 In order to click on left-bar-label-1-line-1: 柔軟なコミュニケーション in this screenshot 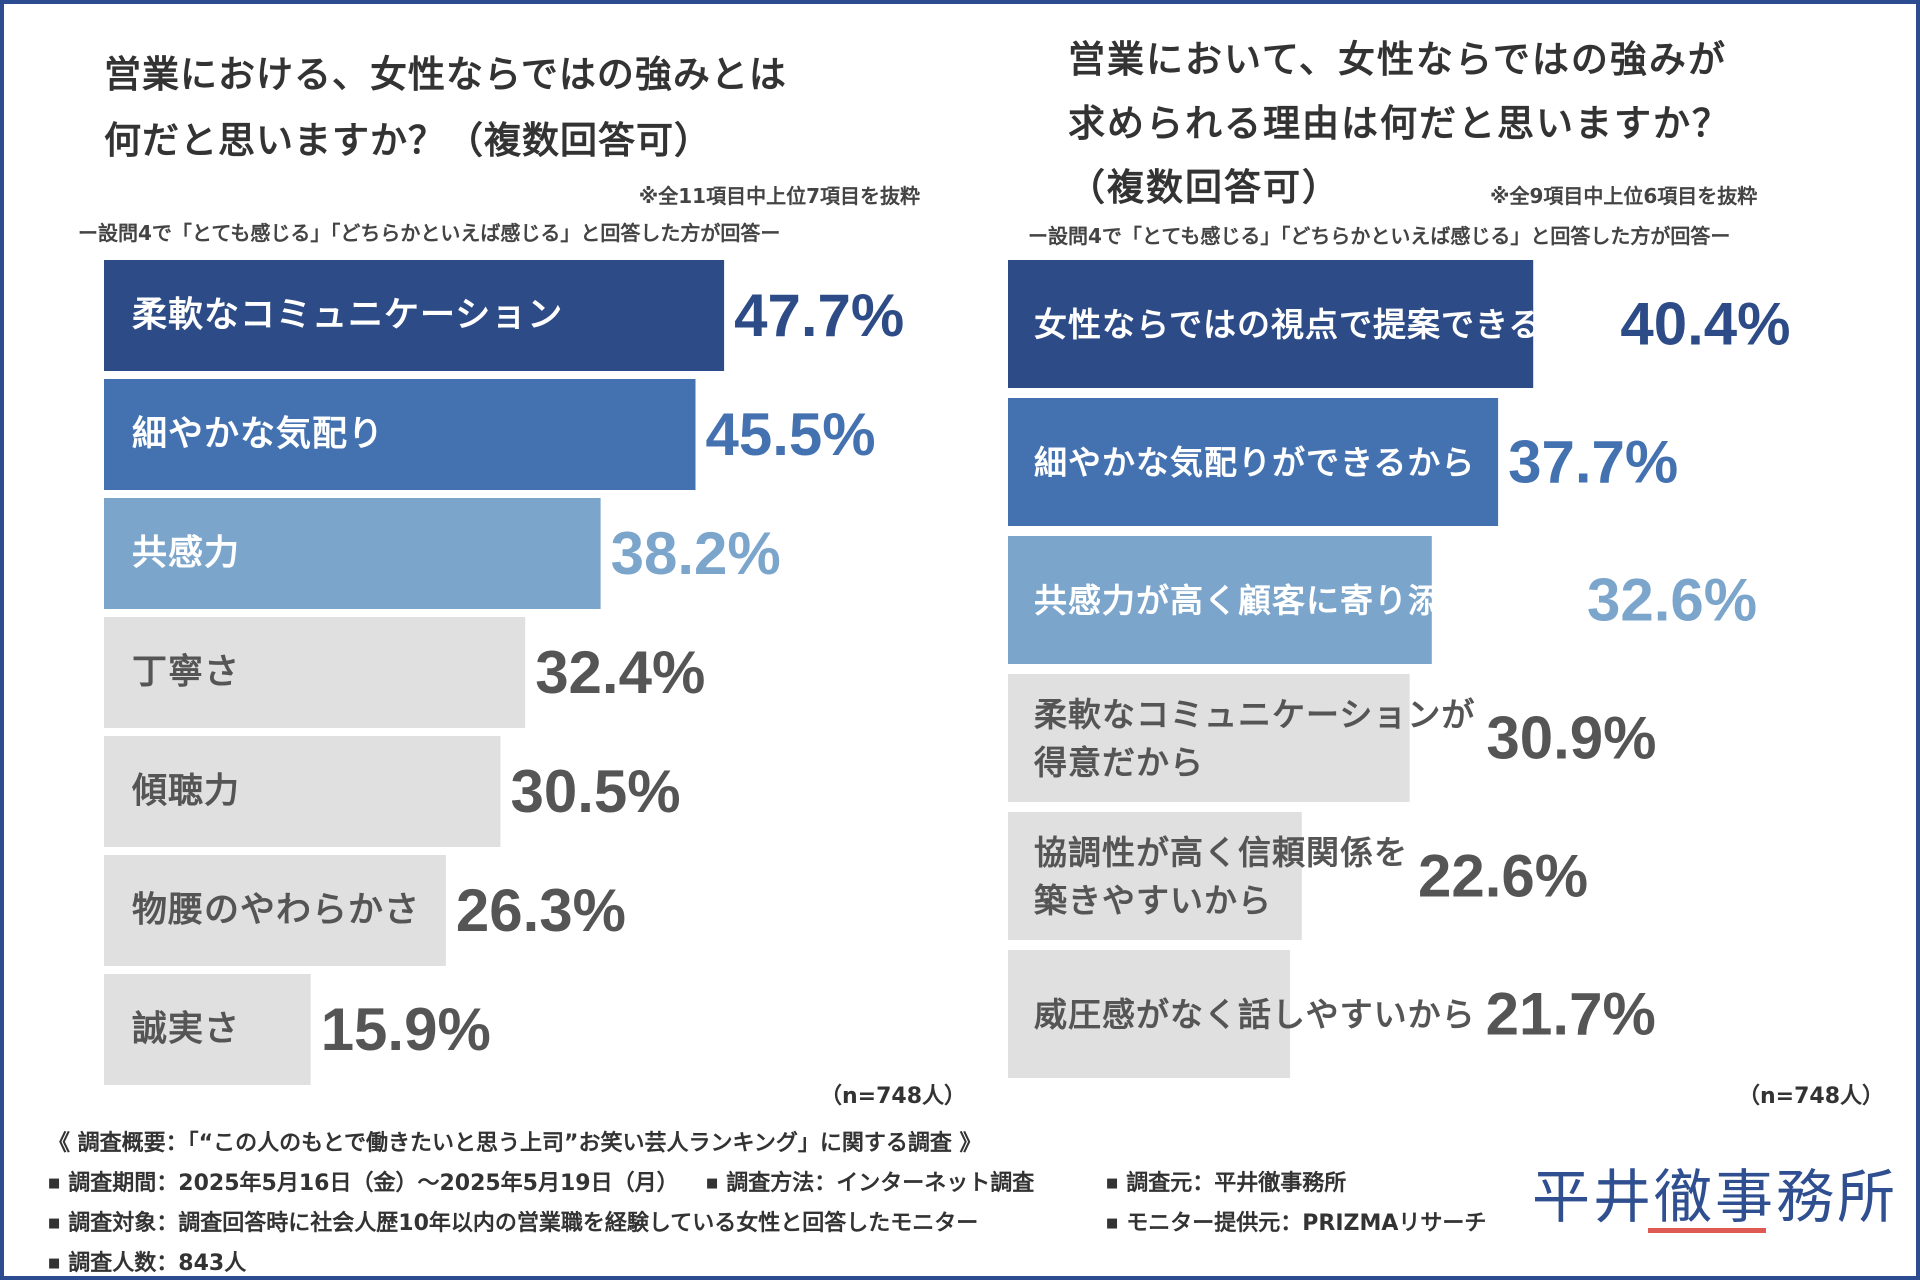, I will do `click(347, 316)`.